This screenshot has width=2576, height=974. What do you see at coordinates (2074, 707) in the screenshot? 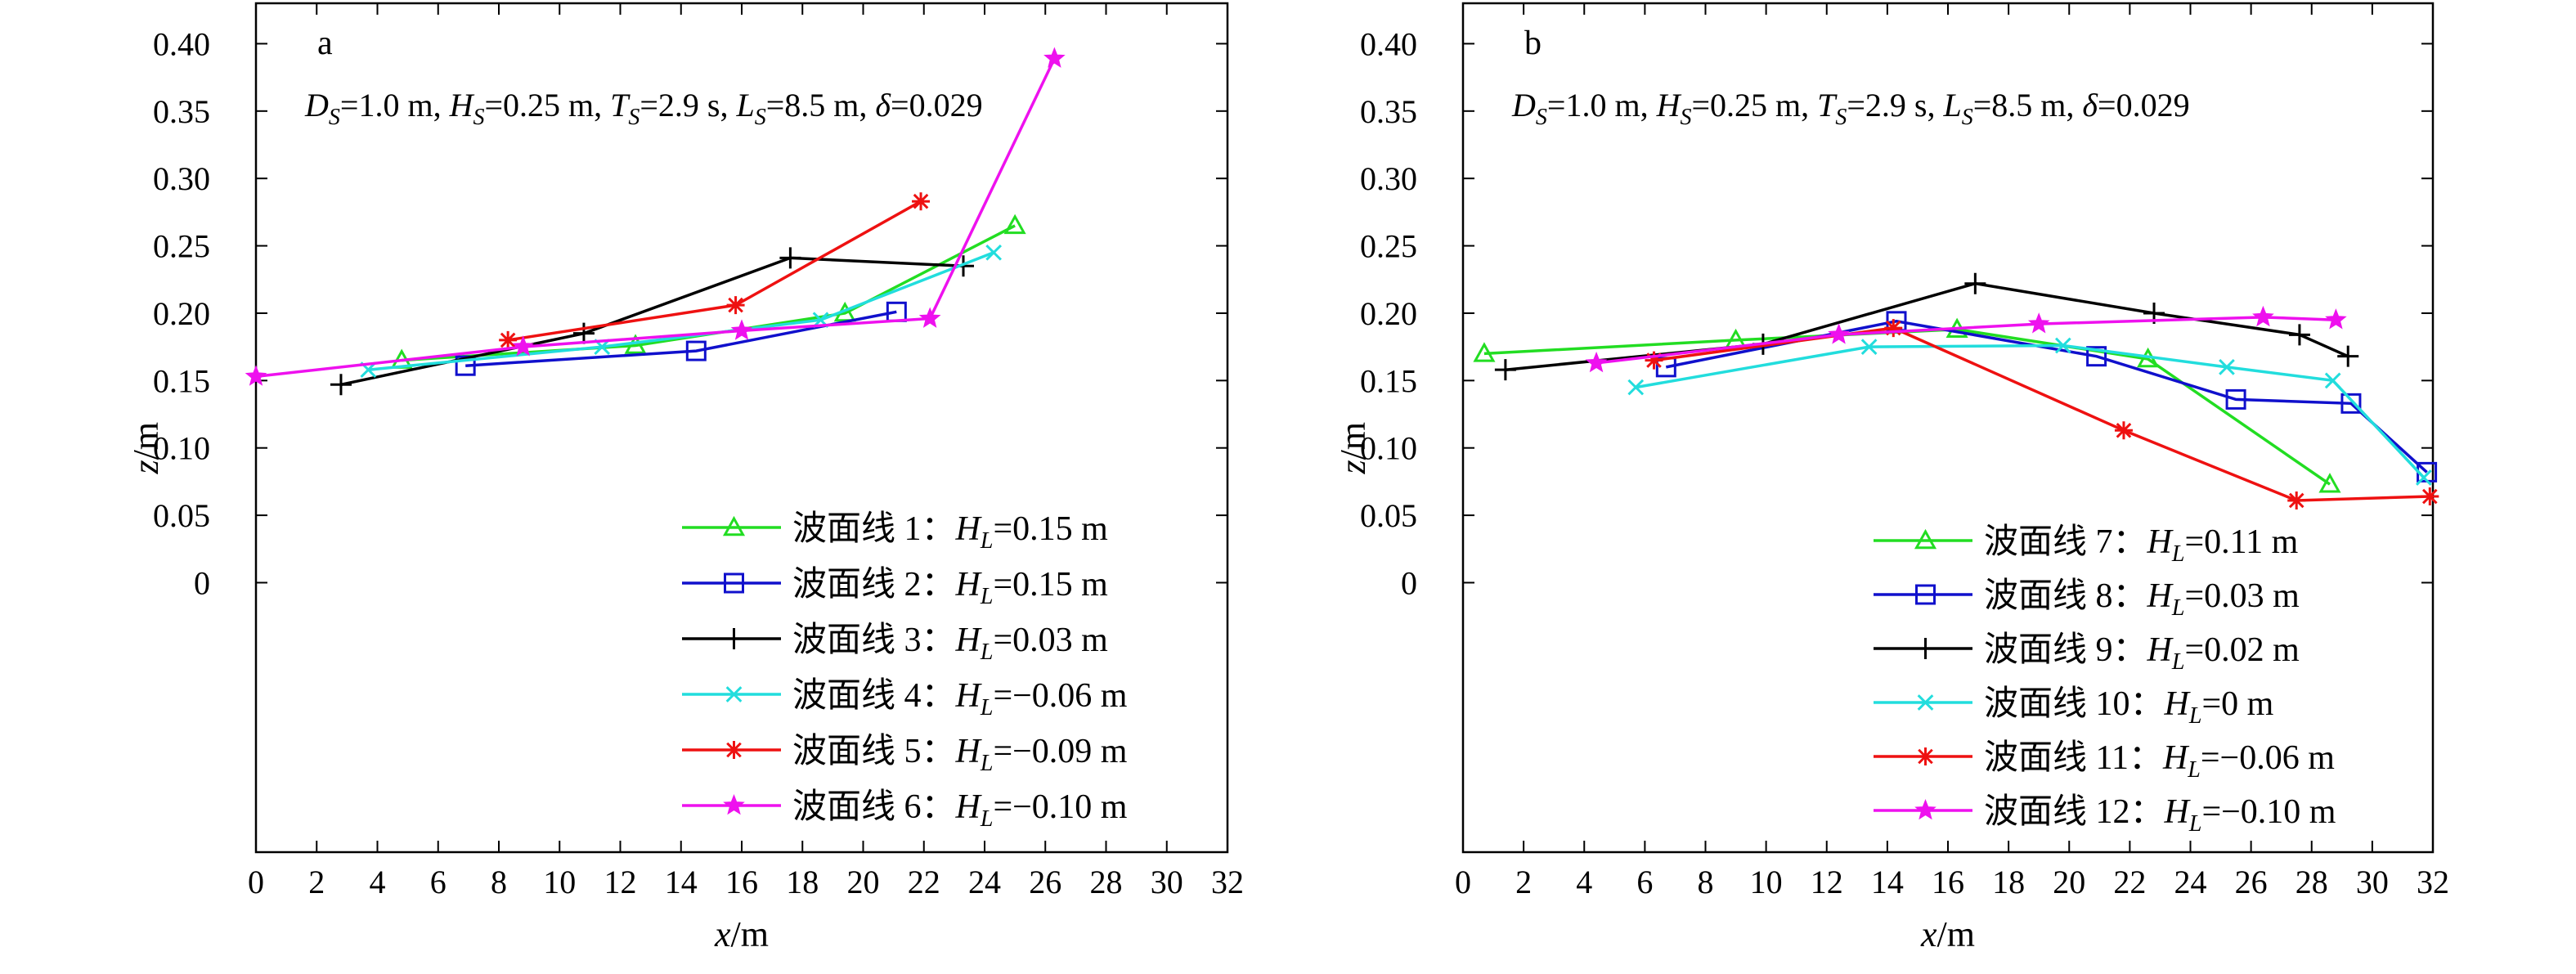
I see `legend-entry: 波面线 10：HL=0 m` at bounding box center [2074, 707].